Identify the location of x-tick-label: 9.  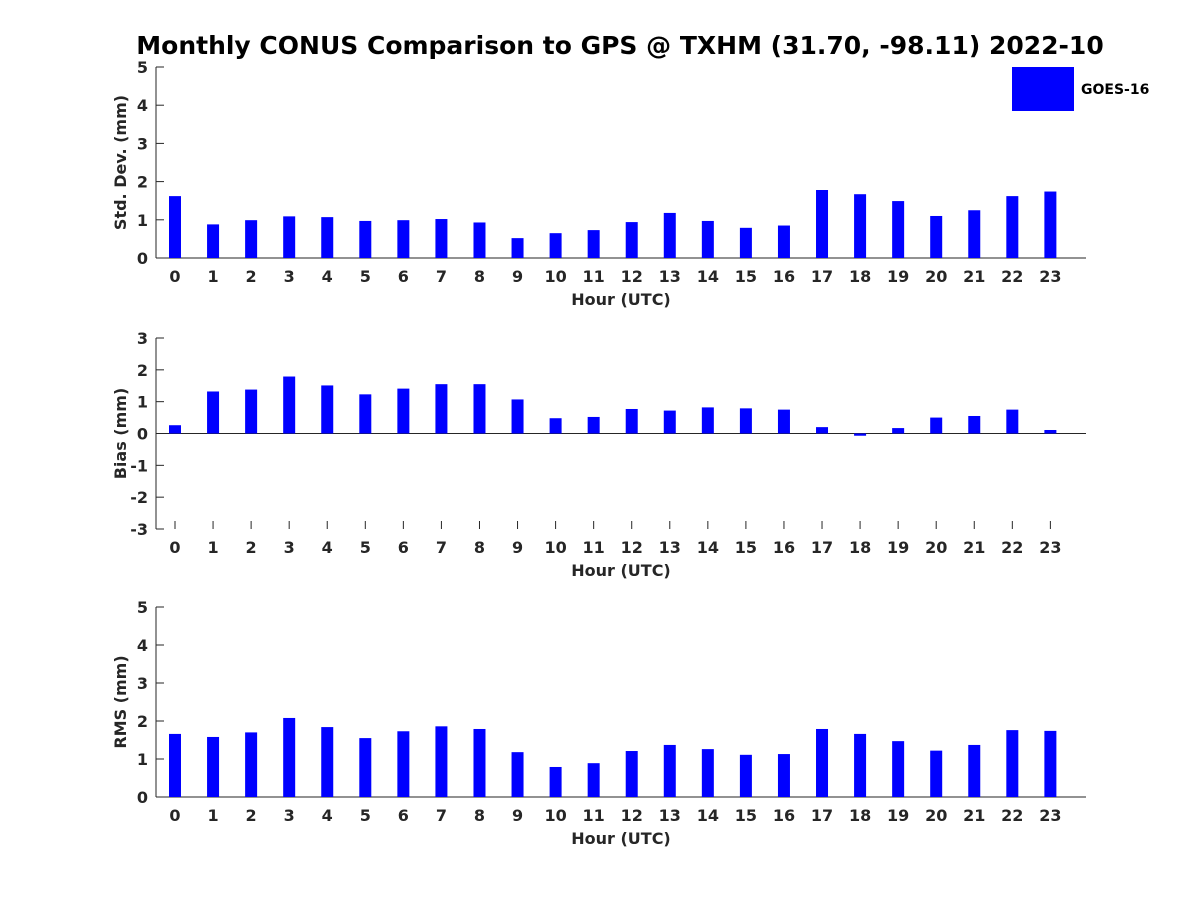
(517, 815).